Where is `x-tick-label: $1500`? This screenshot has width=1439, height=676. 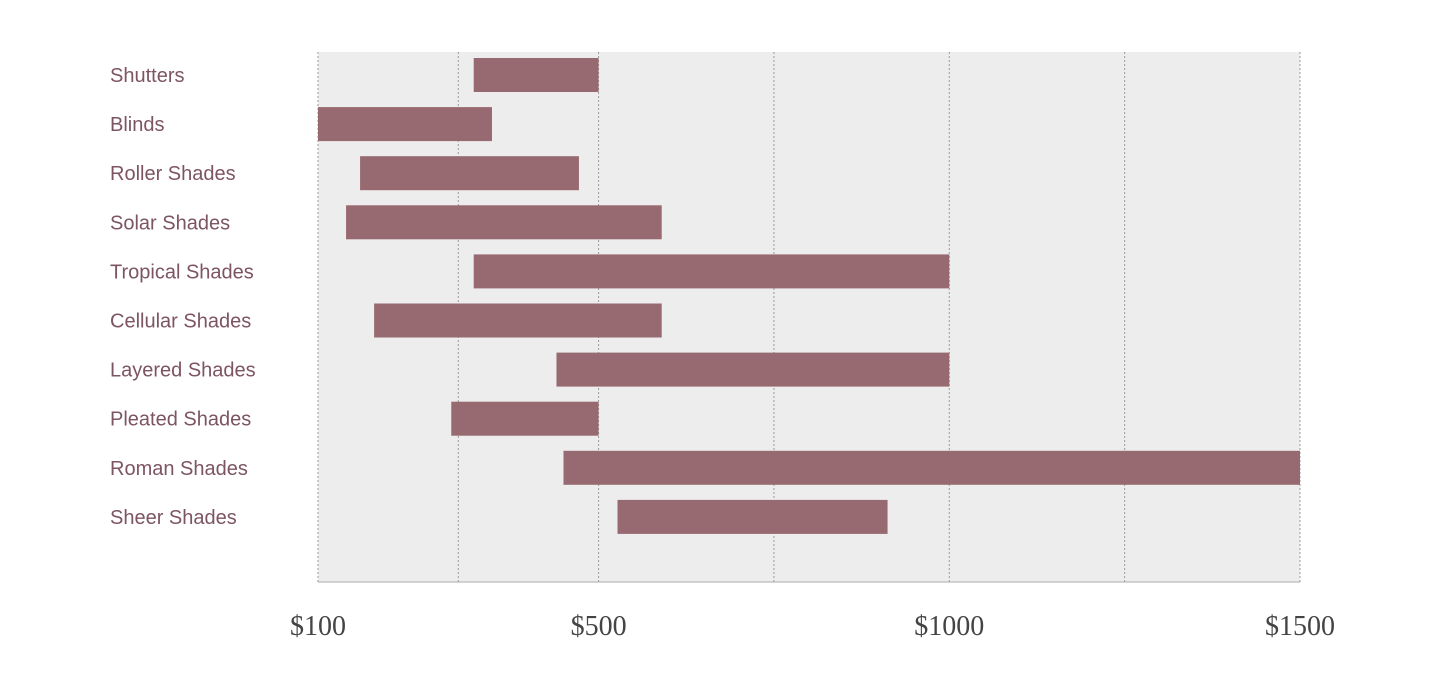 x-tick-label: $1500 is located at coordinates (1300, 626).